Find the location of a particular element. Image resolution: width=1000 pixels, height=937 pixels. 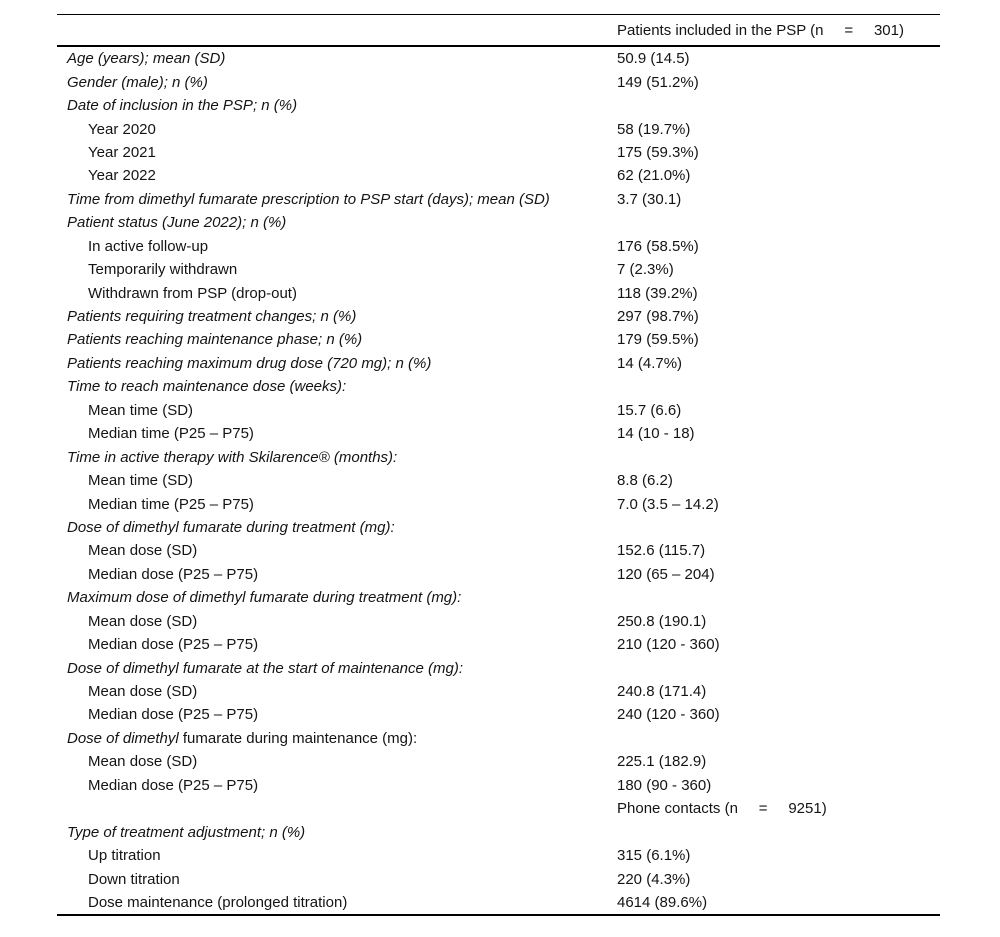

row-label: Date of inclusion in the PSP; n (%) is located at coordinates (182, 106).